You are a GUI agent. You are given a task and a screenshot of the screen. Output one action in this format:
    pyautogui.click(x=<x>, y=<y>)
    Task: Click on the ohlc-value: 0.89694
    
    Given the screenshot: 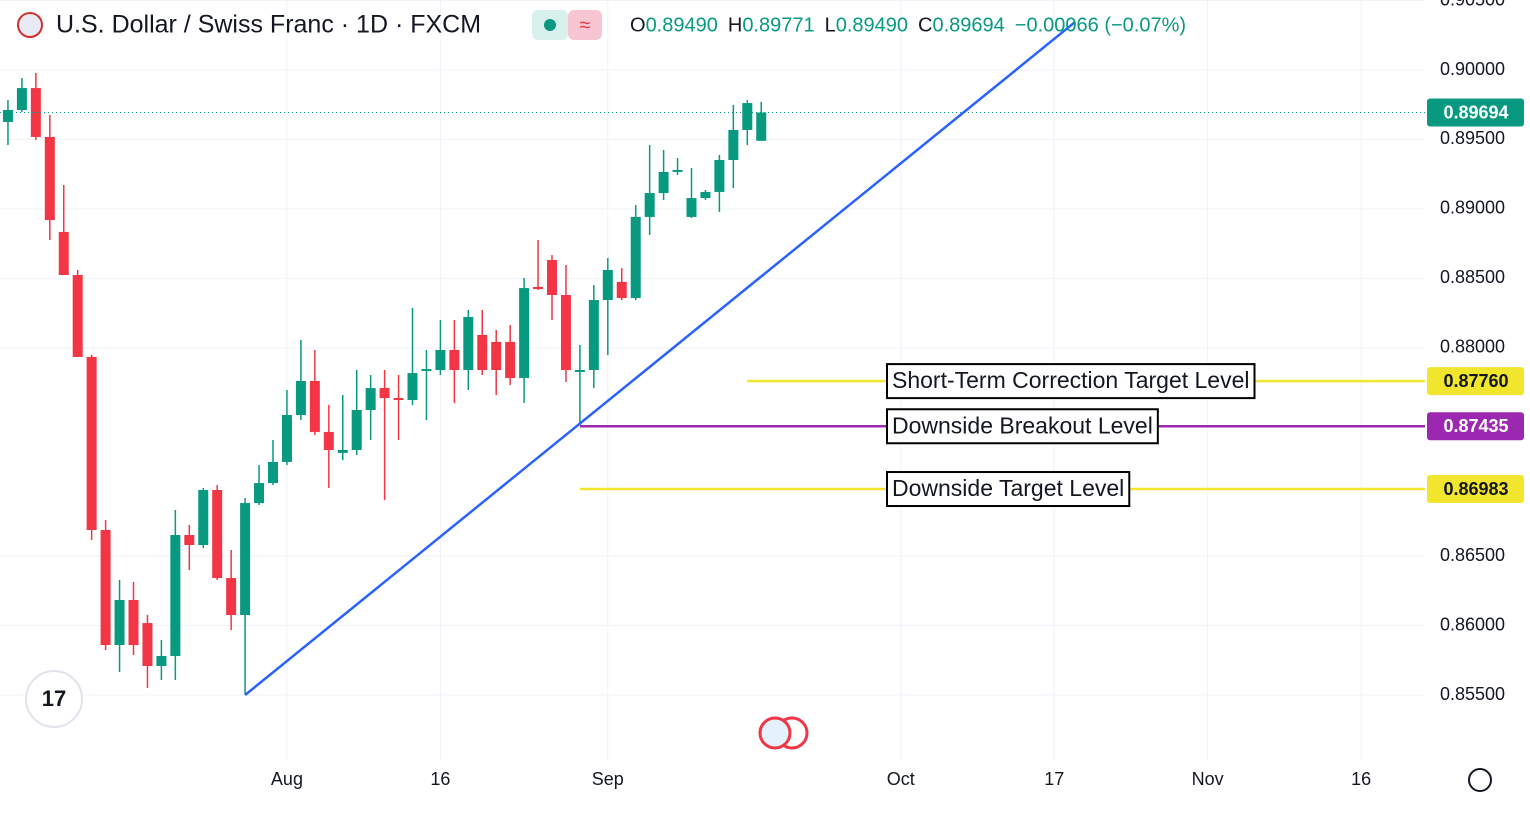 What is the action you would take?
    pyautogui.click(x=968, y=25)
    